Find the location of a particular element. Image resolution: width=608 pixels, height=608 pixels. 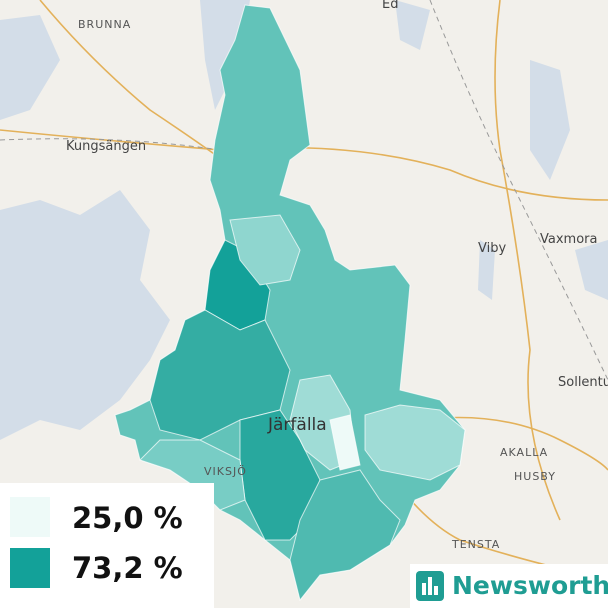

place-label: Viby is located at coordinates (492, 248).